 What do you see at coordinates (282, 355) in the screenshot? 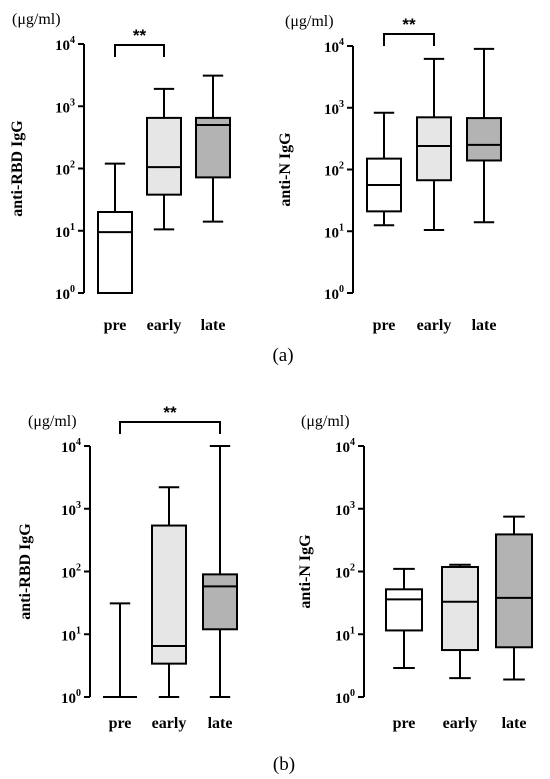
I see `panel-label-a: (a)` at bounding box center [282, 355].